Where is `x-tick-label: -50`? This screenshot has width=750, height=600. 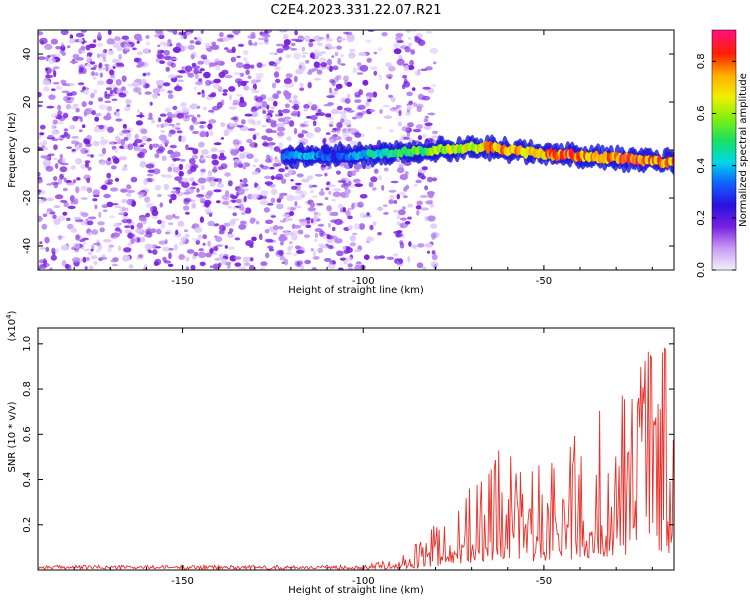 x-tick-label: -50 is located at coordinates (544, 581).